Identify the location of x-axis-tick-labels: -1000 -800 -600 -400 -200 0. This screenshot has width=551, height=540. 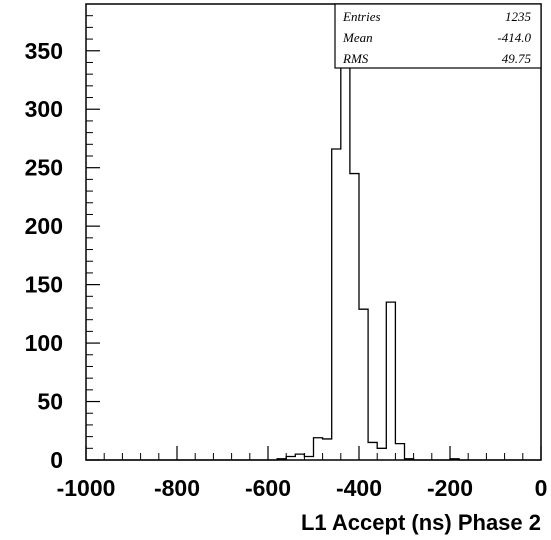
(302, 488).